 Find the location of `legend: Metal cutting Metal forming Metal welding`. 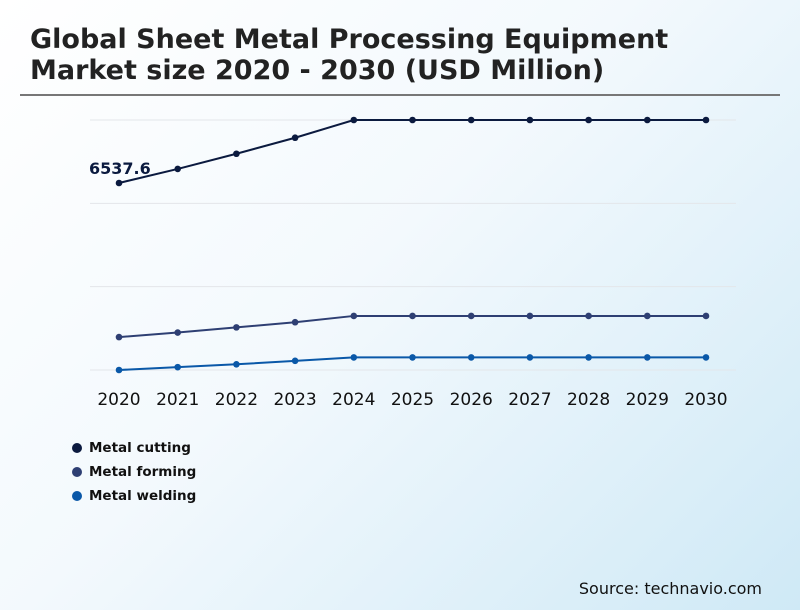

legend: Metal cutting Metal forming Metal welding is located at coordinates (134, 472).